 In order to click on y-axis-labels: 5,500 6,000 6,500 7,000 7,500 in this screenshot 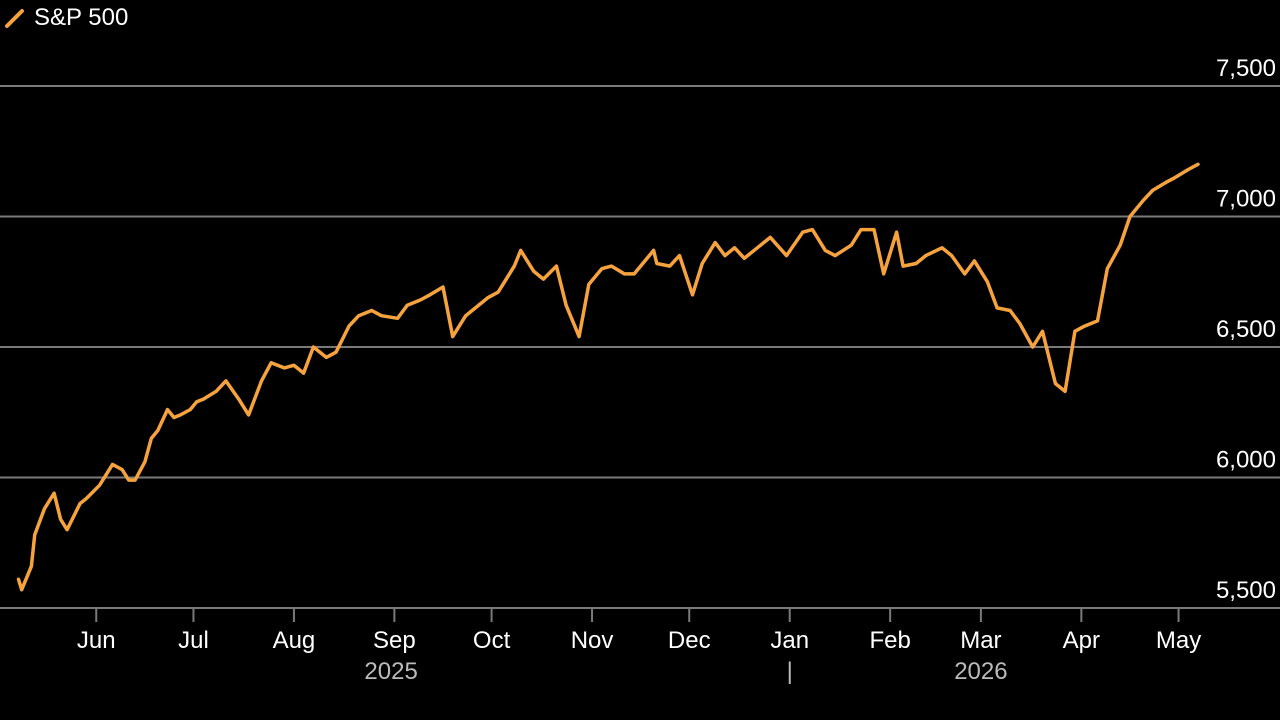, I will do `click(1246, 329)`.